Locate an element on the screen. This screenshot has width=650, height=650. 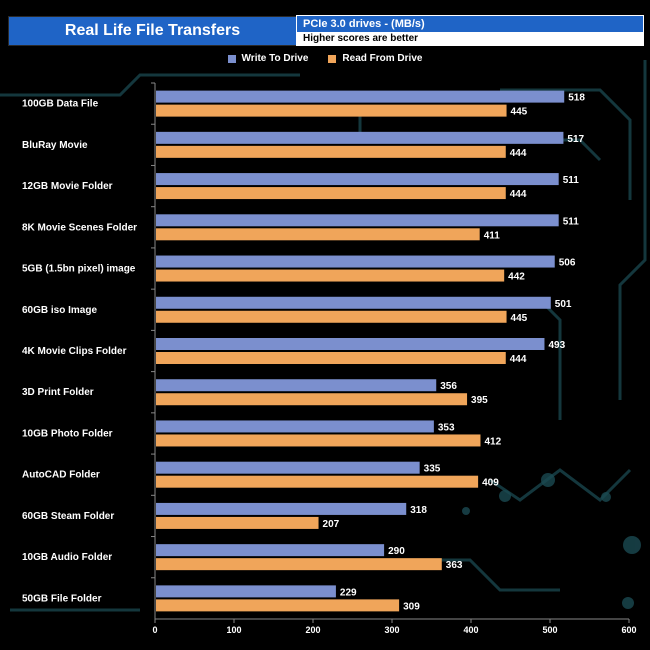
category-label: 3D Print Folder is located at coordinates (58, 392).